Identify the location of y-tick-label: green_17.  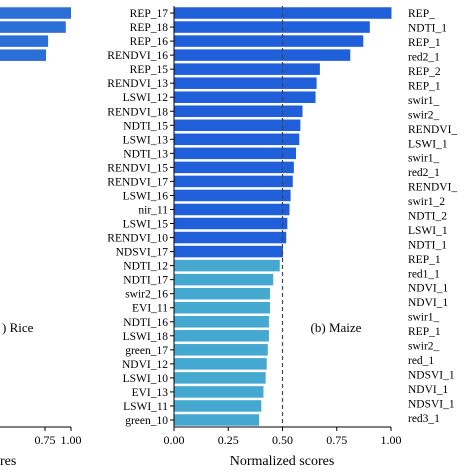
(146, 351).